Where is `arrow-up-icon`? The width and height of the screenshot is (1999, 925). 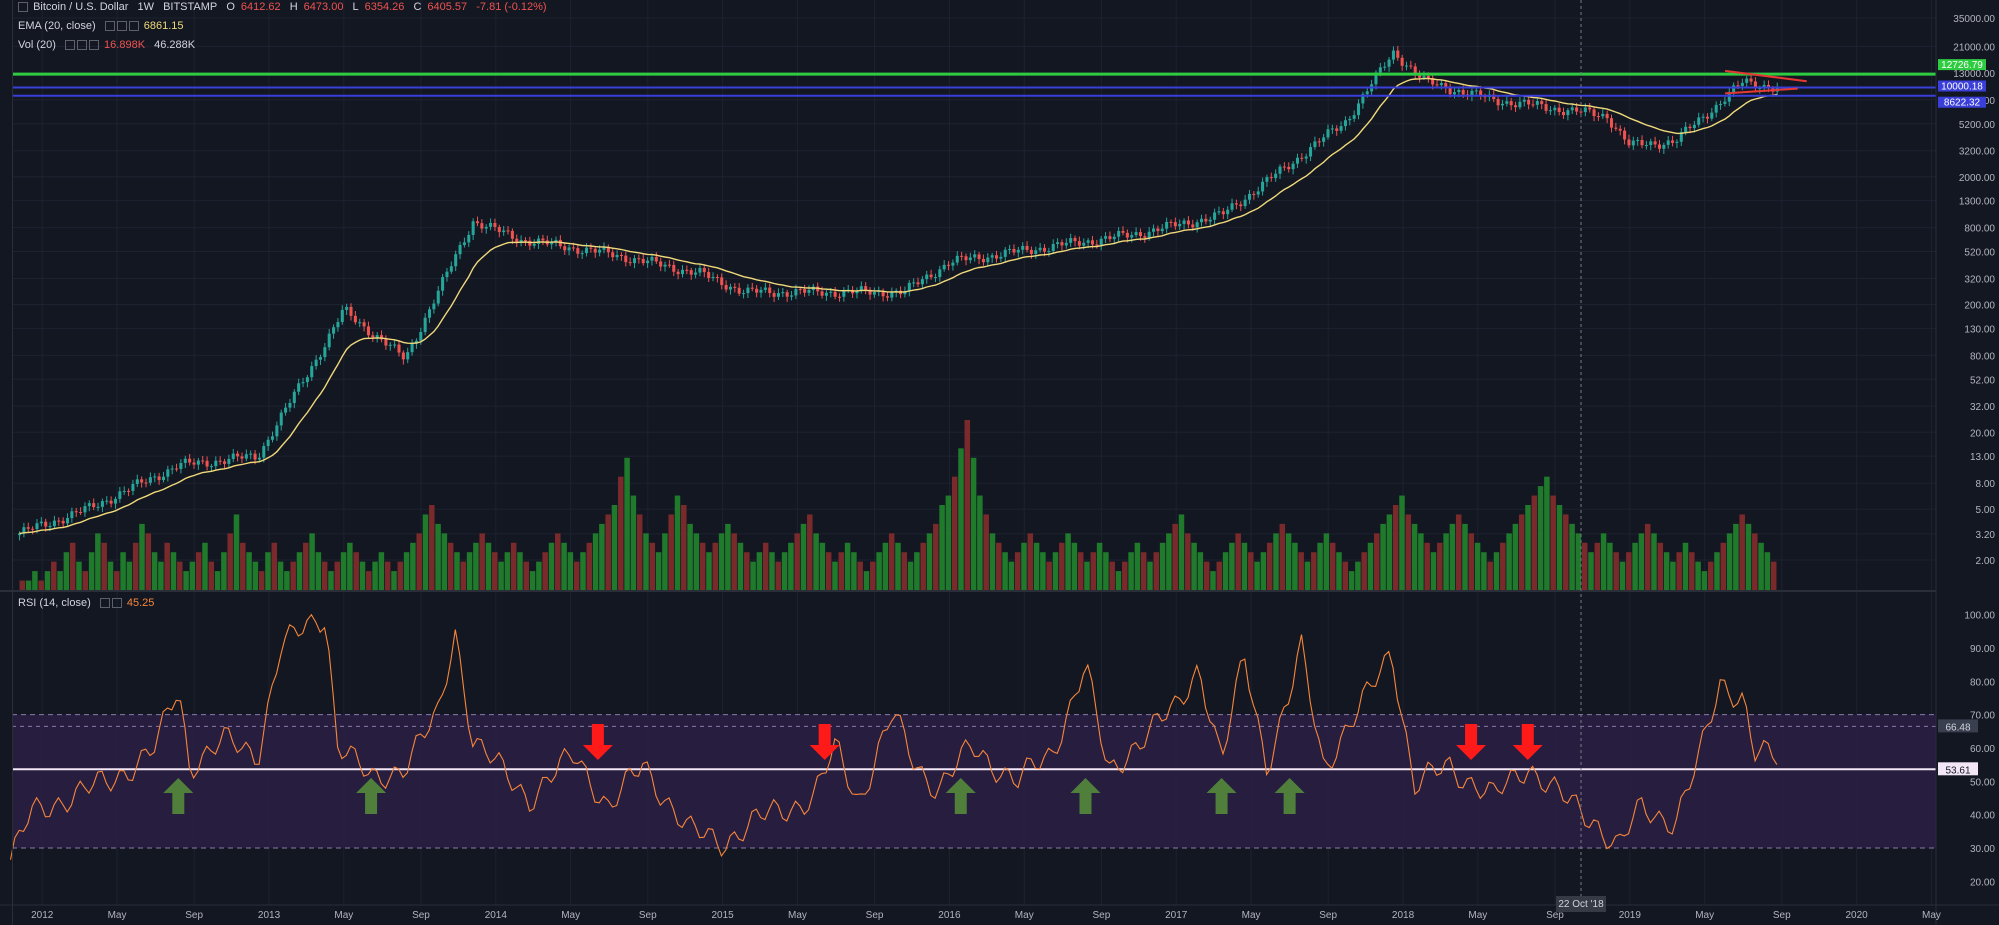
arrow-up-icon is located at coordinates (960, 796).